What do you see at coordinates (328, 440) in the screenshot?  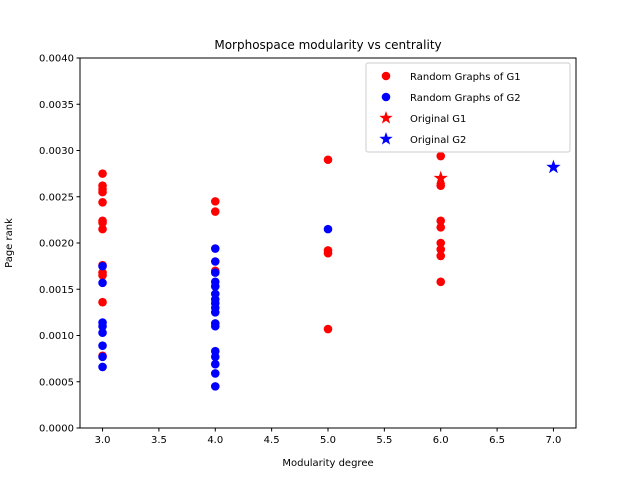 I see `x-tick-label: 5.0` at bounding box center [328, 440].